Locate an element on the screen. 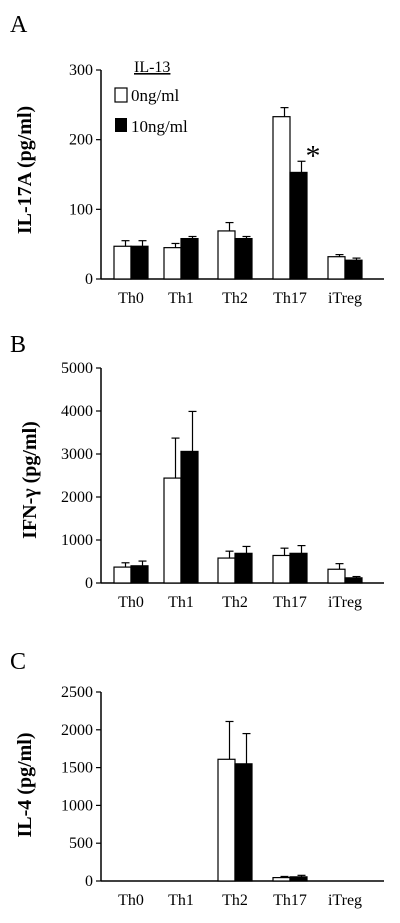 Image resolution: width=400 pixels, height=923 pixels. y-tick-label-b-1: 1000 is located at coordinates (77, 540).